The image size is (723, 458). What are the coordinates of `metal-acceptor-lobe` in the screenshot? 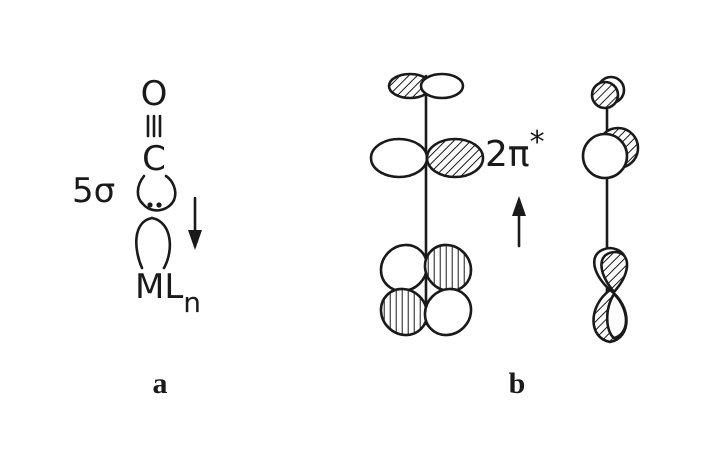 It's located at (153, 243).